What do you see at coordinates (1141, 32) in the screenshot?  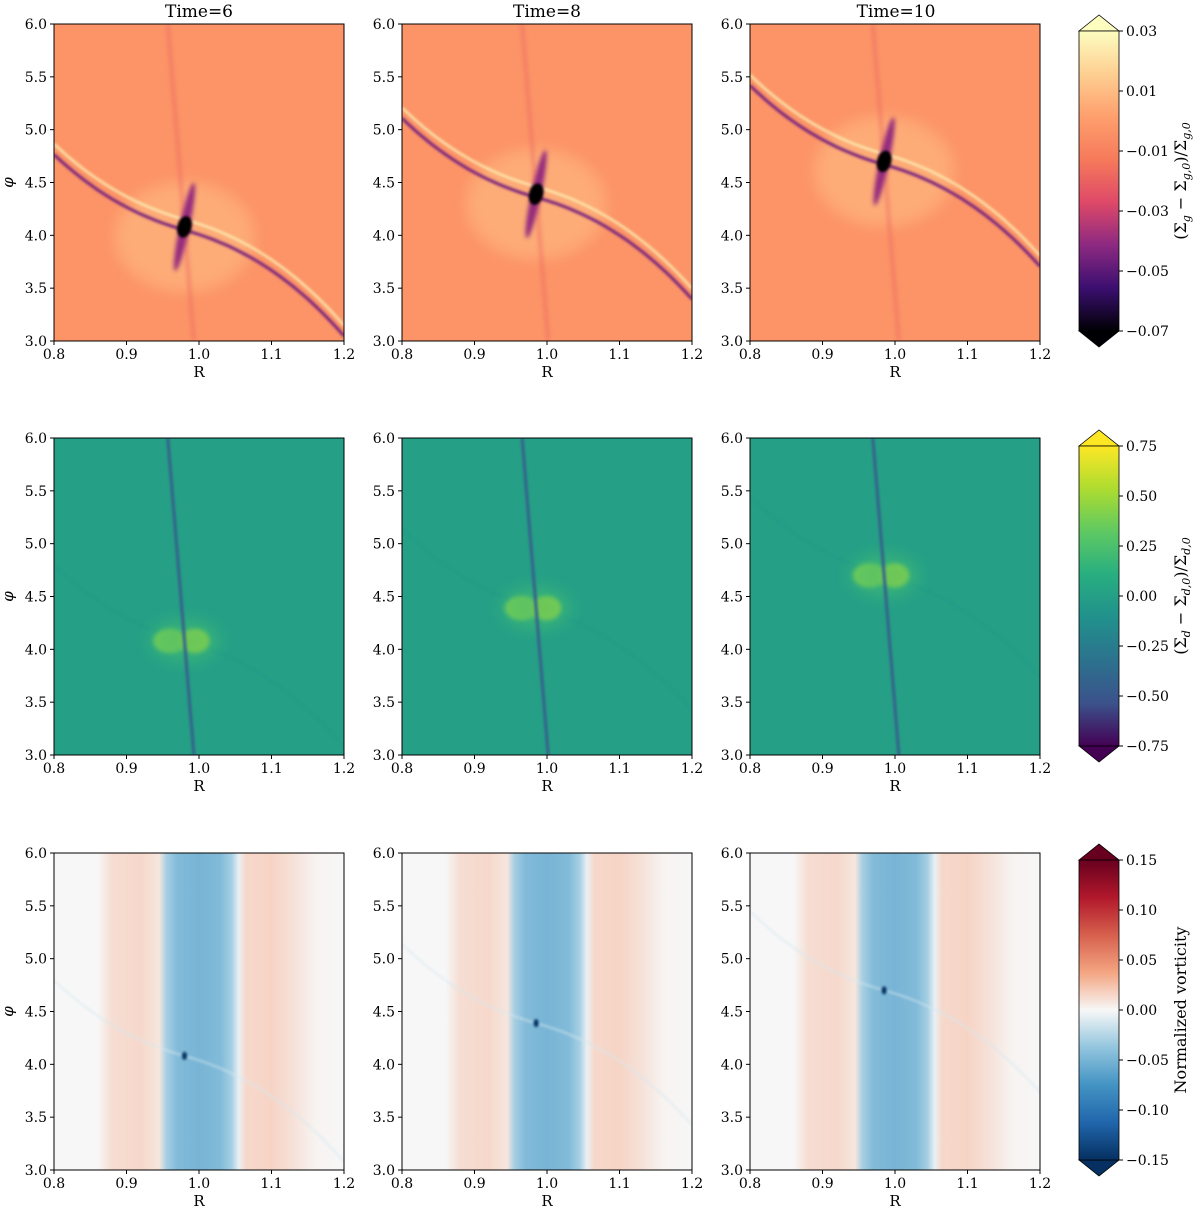 I see `colorbar-tick-label: 0.03` at bounding box center [1141, 32].